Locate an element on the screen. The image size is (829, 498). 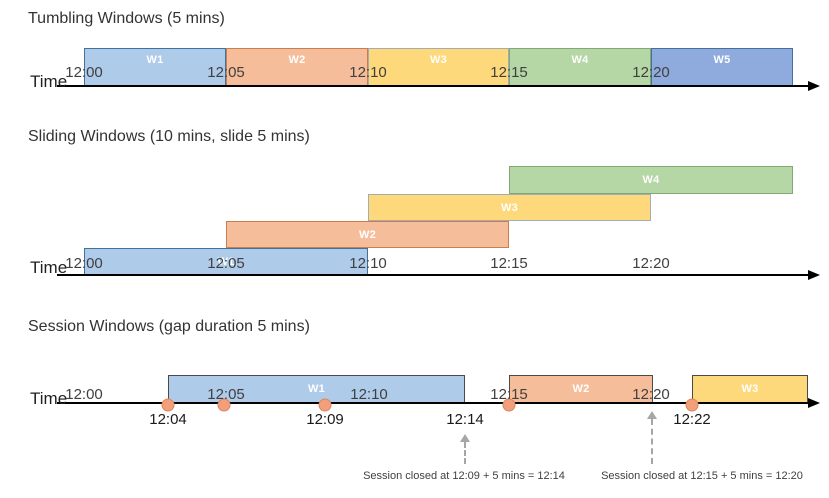
sliding-tick-1205: 12:05 is located at coordinates (226, 263).